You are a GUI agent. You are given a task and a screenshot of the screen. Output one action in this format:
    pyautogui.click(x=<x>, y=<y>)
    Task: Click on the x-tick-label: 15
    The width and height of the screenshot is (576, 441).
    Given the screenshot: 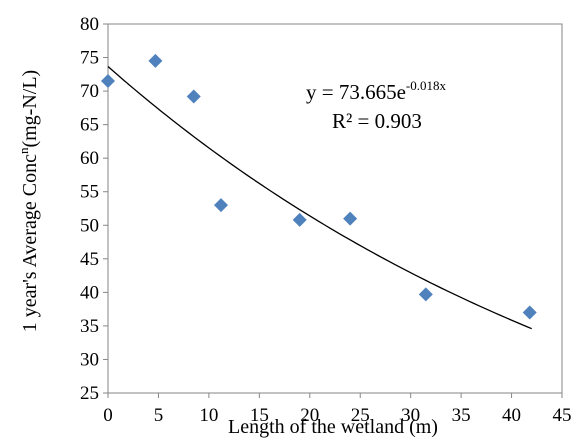 What is the action you would take?
    pyautogui.click(x=259, y=415)
    